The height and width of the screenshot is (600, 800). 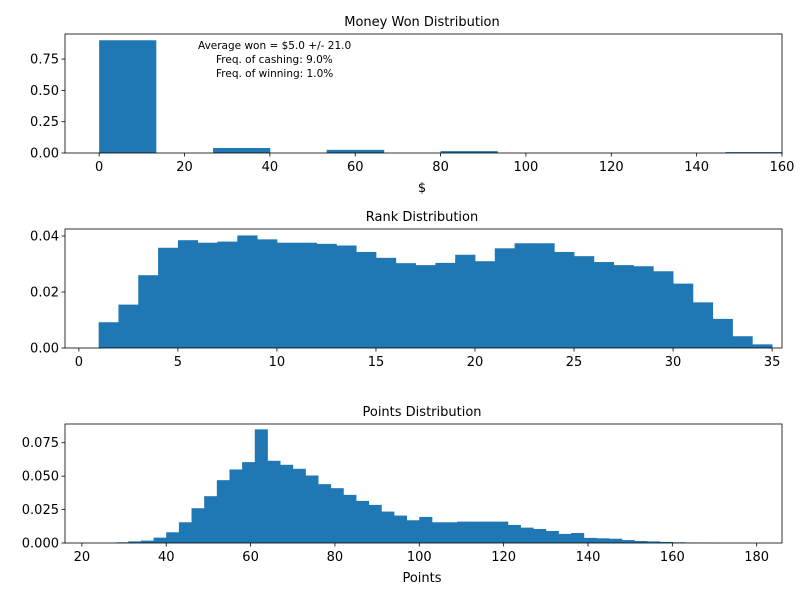 What do you see at coordinates (277, 362) in the screenshot?
I see `rank-x-tick-label: 10` at bounding box center [277, 362].